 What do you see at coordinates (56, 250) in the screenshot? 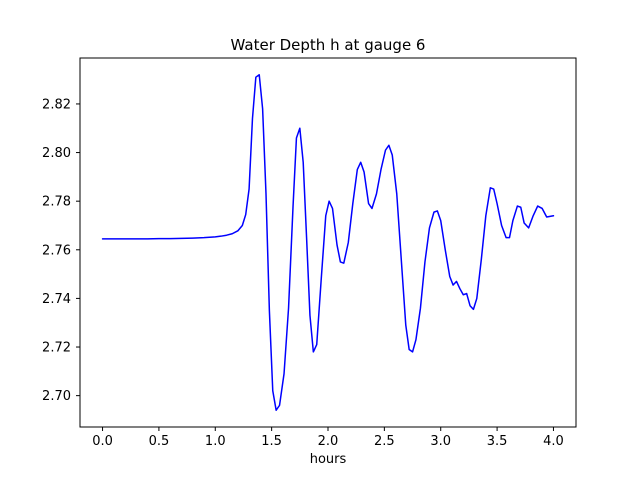
I see `y-tick-label: 2.76` at bounding box center [56, 250].